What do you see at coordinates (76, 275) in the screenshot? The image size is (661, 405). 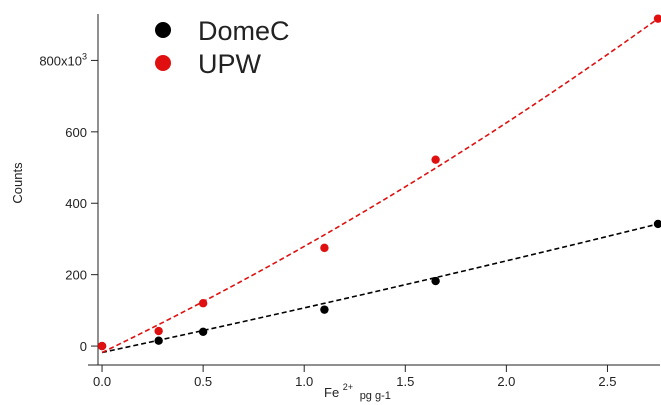 I see `y-tick-label: 200` at bounding box center [76, 275].